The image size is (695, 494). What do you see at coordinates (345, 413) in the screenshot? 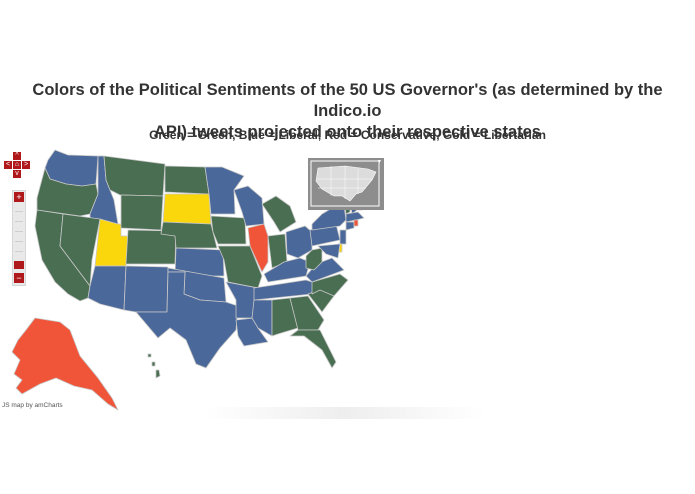
I see `map-shadow` at bounding box center [345, 413].